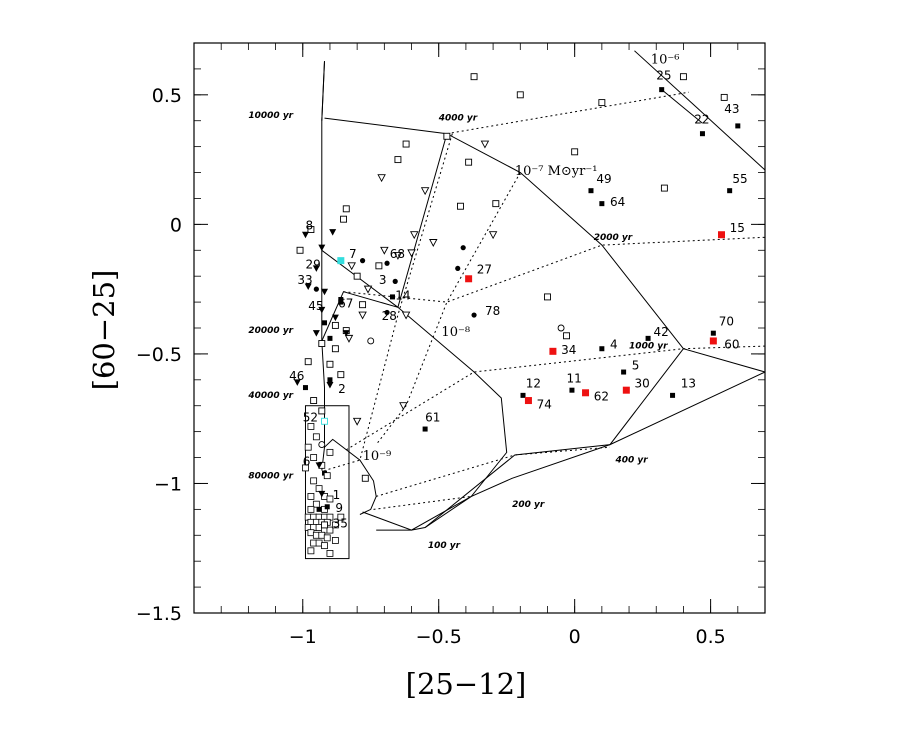 The width and height of the screenshot is (920, 738). Describe the element at coordinates (603, 179) in the screenshot. I see `point-label-49: 49` at that location.